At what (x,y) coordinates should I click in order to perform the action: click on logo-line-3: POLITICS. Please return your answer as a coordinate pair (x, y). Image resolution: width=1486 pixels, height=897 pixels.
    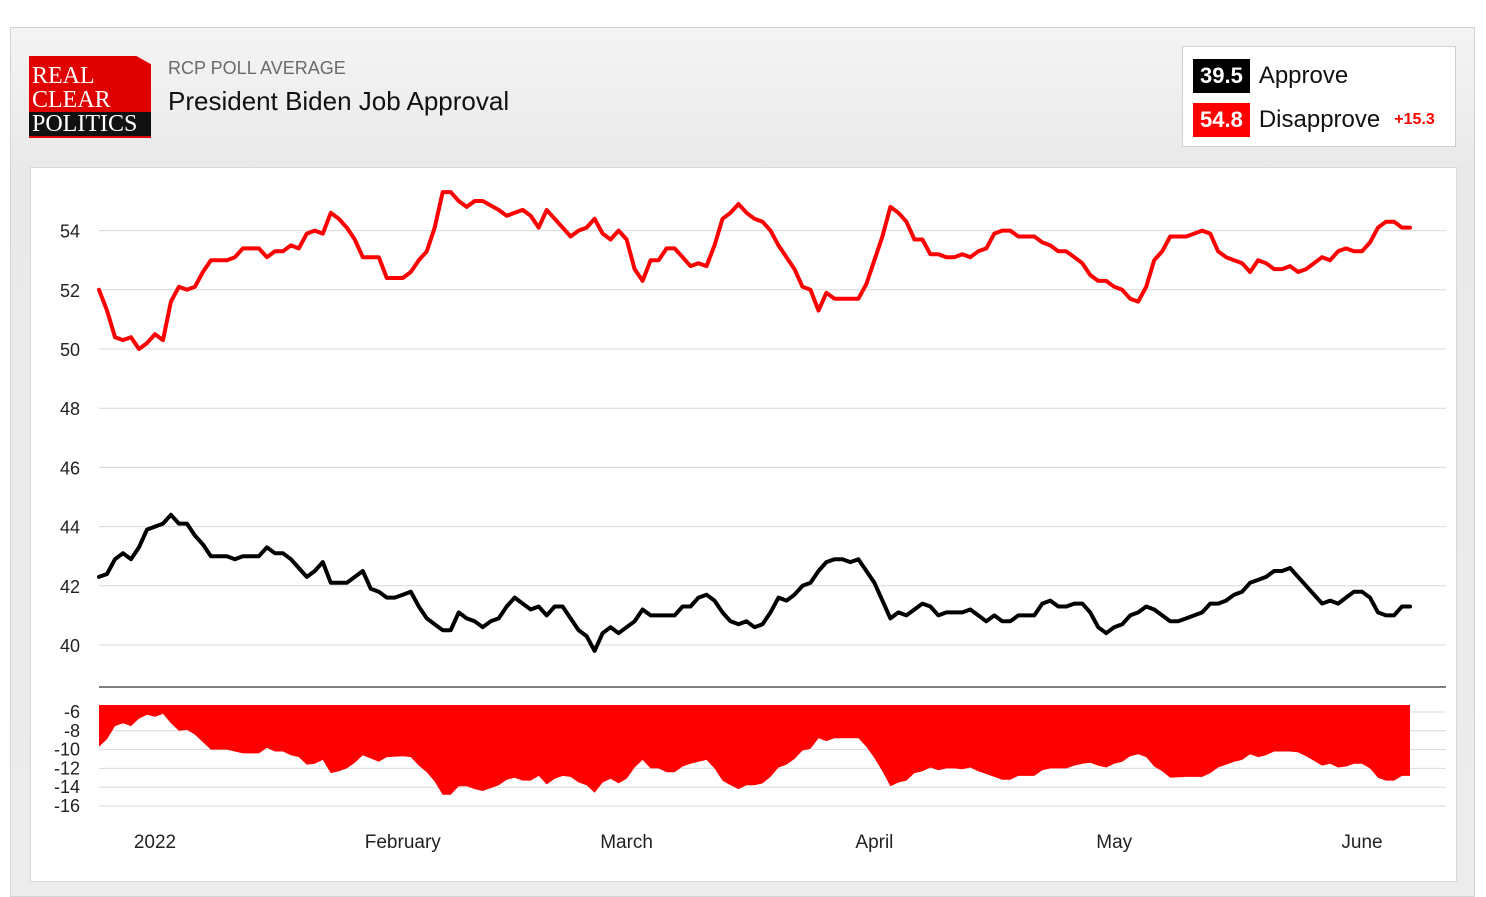
    Looking at the image, I should click on (90, 124).